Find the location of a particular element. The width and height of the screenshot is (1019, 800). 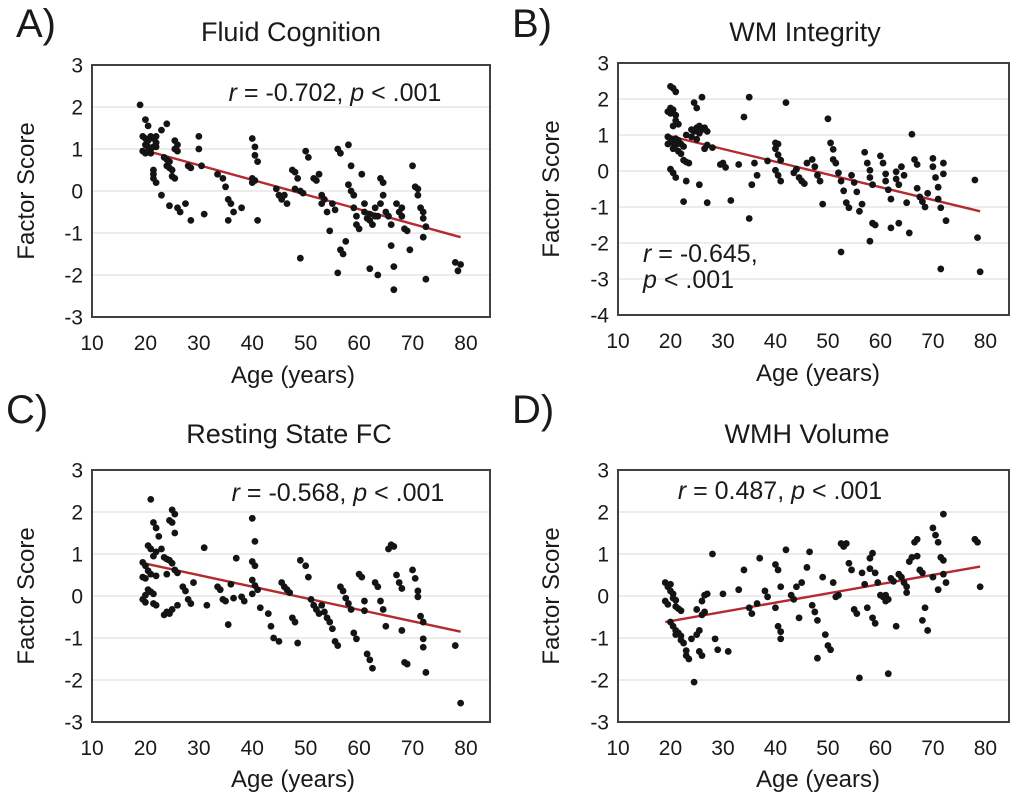

chart-title-wm-integrity: WM Integrity is located at coordinates (805, 32).